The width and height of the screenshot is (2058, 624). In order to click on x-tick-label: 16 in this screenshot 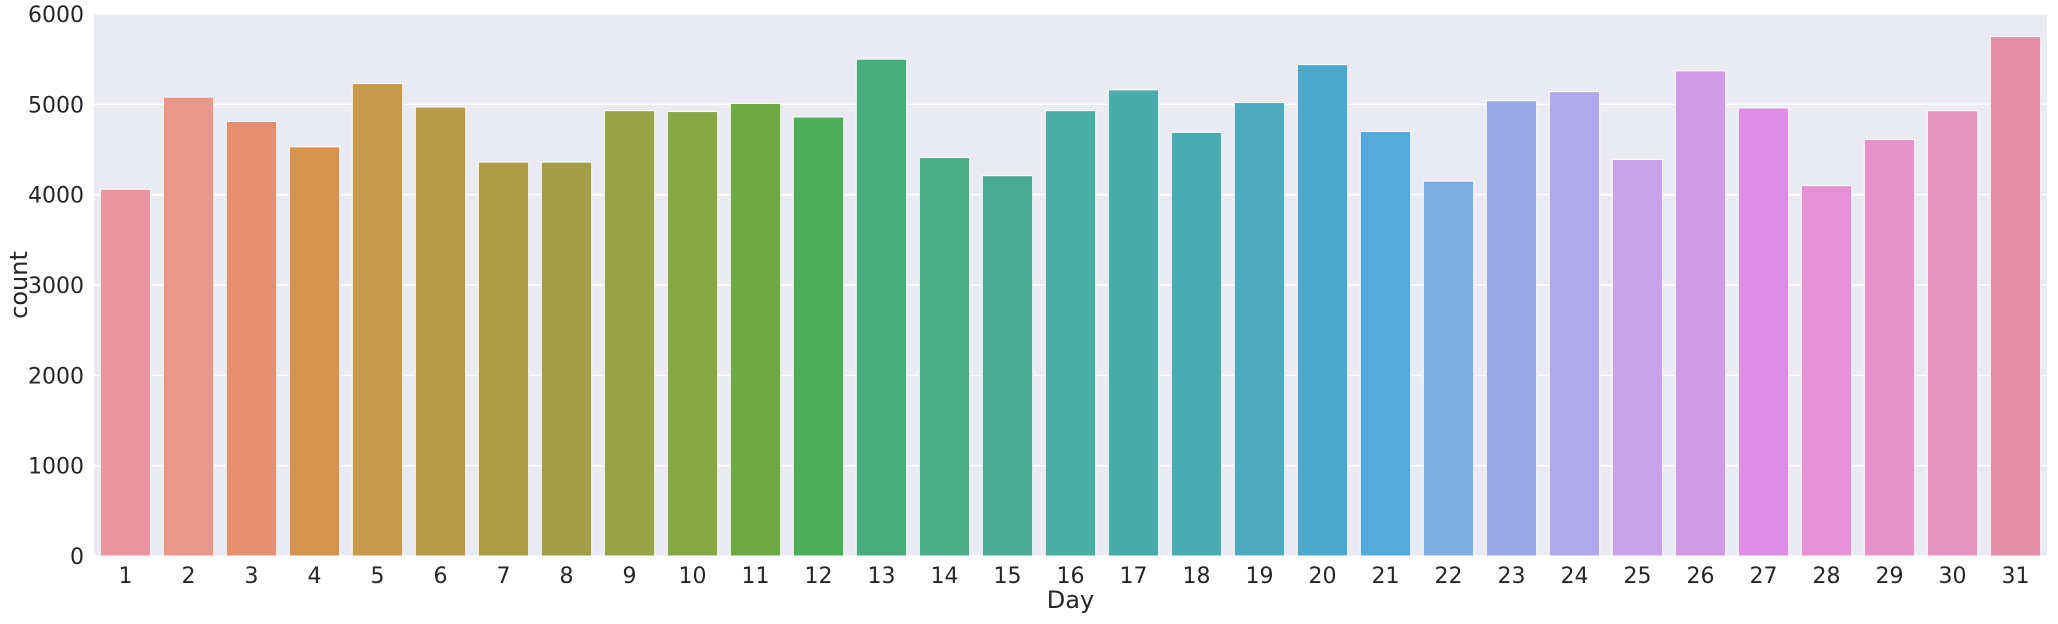, I will do `click(1071, 576)`.